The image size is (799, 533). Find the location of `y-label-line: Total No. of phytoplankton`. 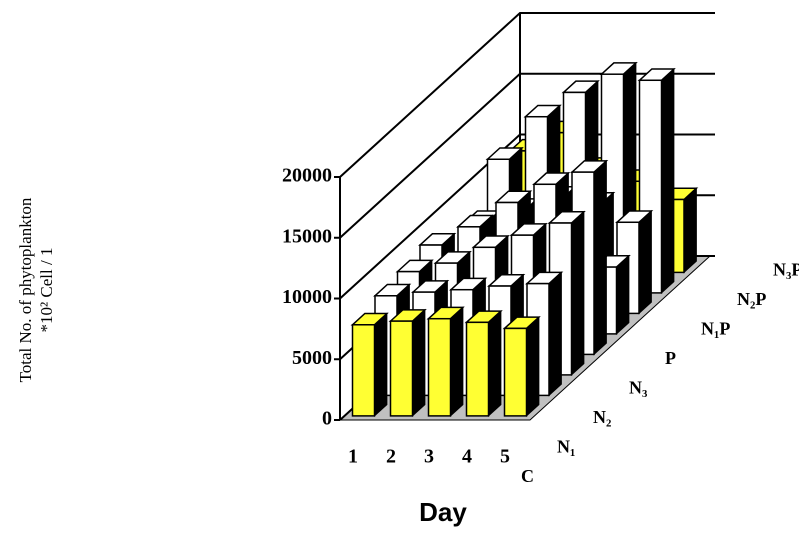

y-label-line: Total No. of phytoplankton is located at coordinates (25, 289).